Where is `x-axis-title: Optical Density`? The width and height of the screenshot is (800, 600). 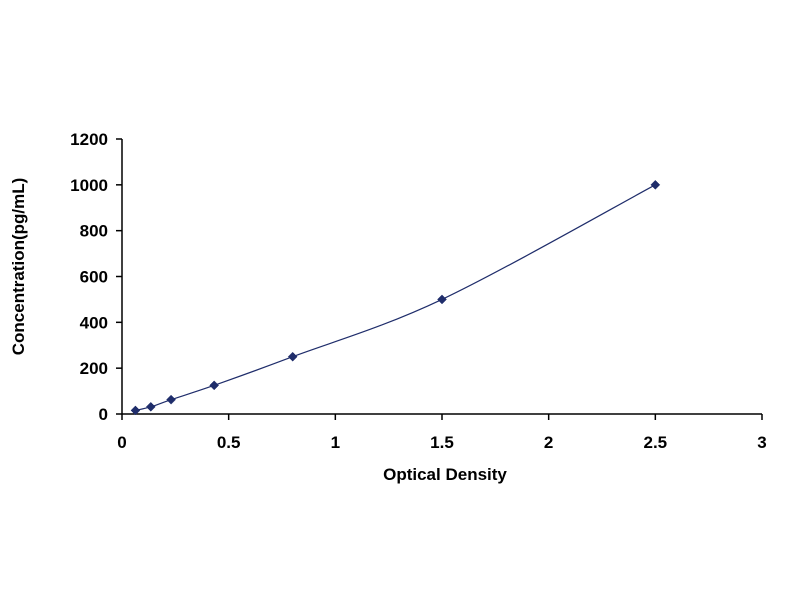
x-axis-title: Optical Density is located at coordinates (445, 474).